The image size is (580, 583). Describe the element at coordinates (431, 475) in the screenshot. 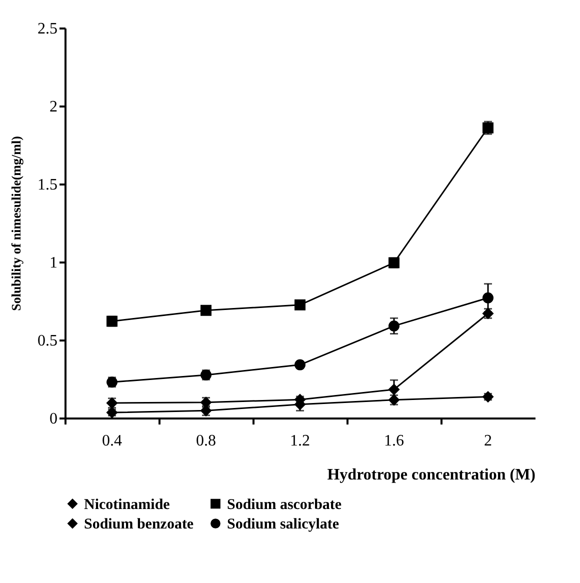

I see `x-axis-title: Hydrotrope concentration (M)` at that location.